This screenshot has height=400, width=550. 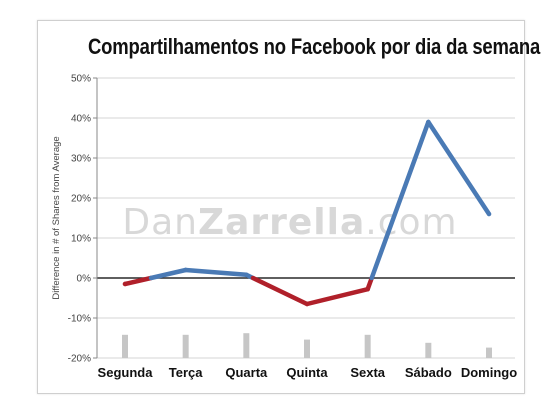 What do you see at coordinates (84, 279) in the screenshot?
I see `y-tick-label: 0%` at bounding box center [84, 279].